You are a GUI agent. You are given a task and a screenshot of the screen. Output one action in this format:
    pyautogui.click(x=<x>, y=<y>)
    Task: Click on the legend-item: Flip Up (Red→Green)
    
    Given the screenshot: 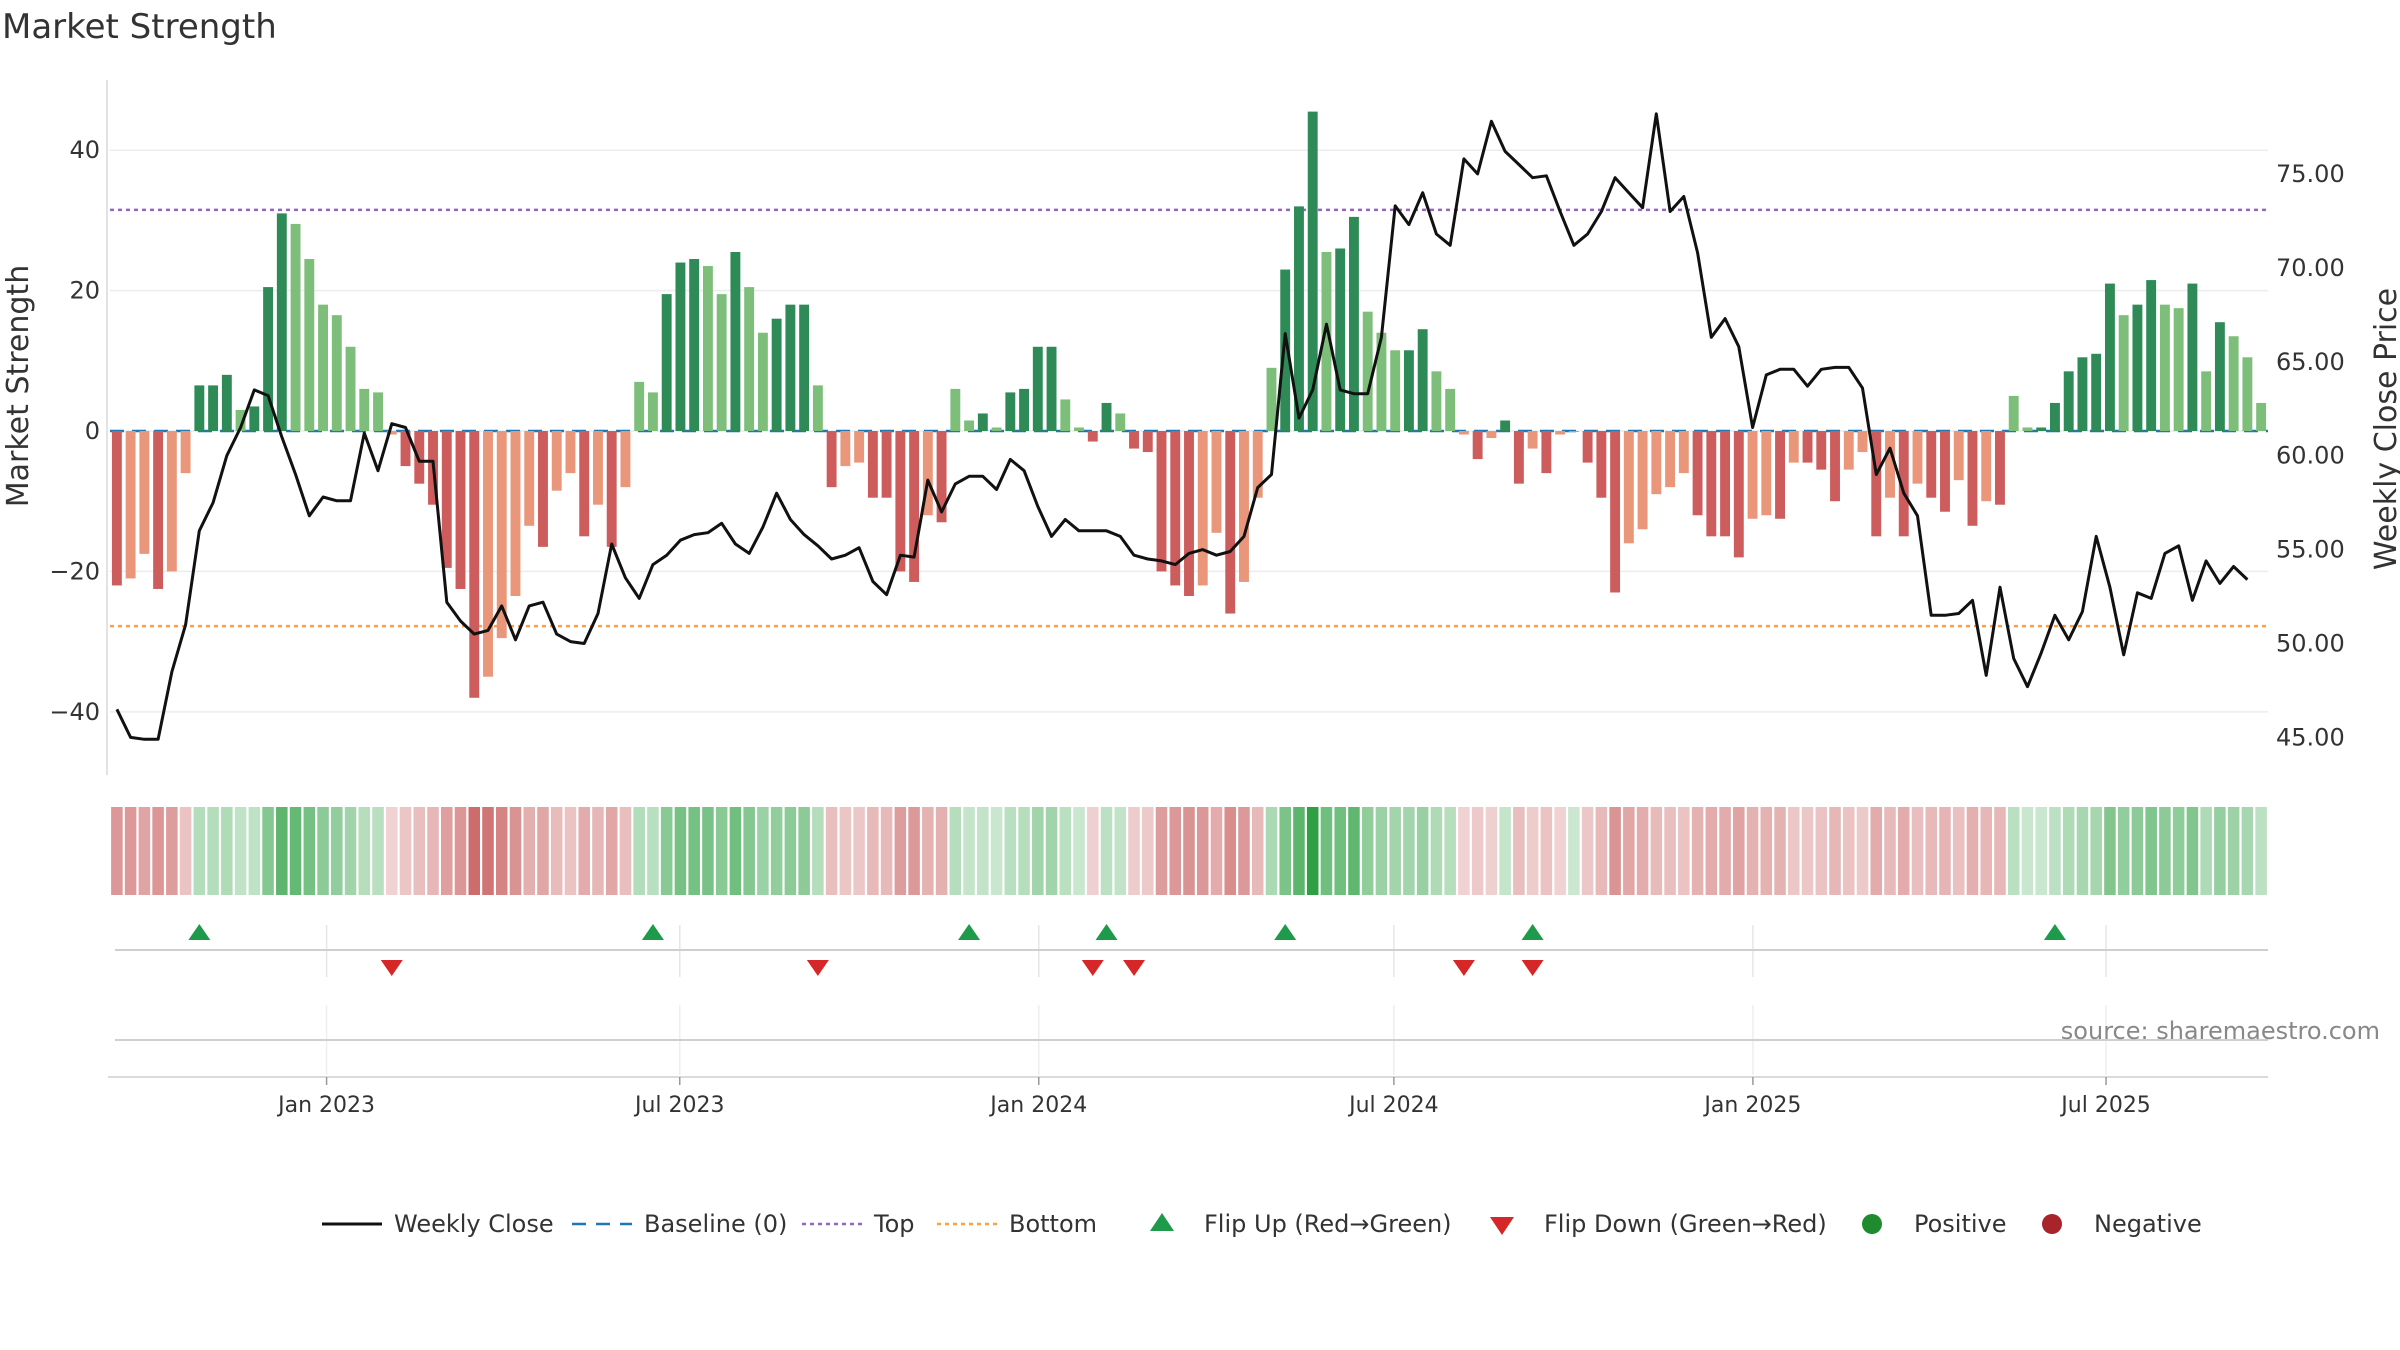 What is the action you would take?
    pyautogui.click(x=1301, y=1224)
    